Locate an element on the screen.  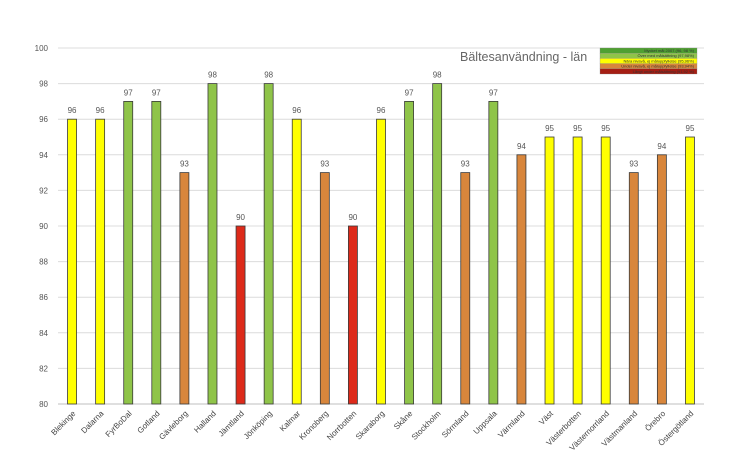
legend-label: Mycket mål 2007 (96, 98 %) is located at coordinates (669, 50).